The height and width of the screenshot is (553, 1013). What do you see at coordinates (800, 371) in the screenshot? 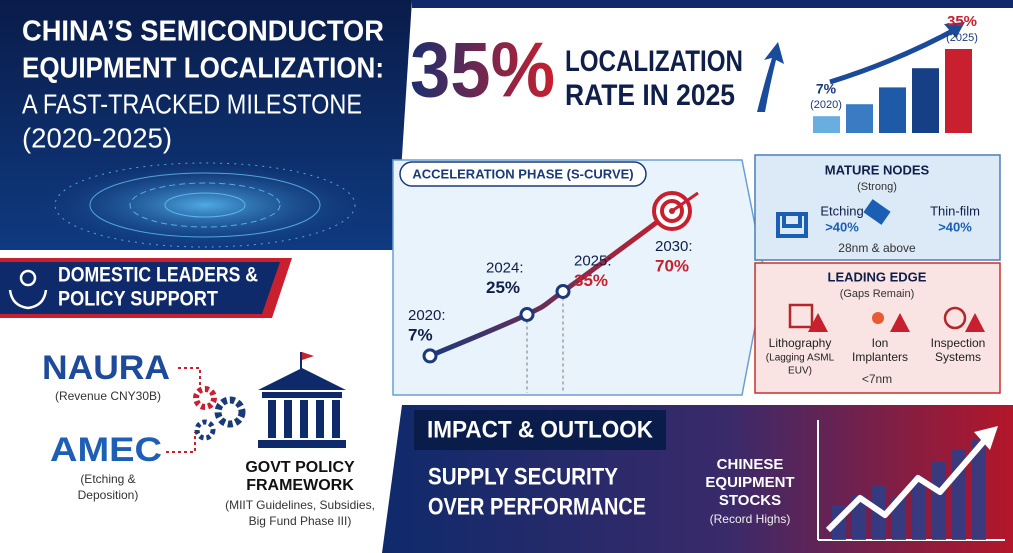
I see `leading-item: EUV)` at bounding box center [800, 371].